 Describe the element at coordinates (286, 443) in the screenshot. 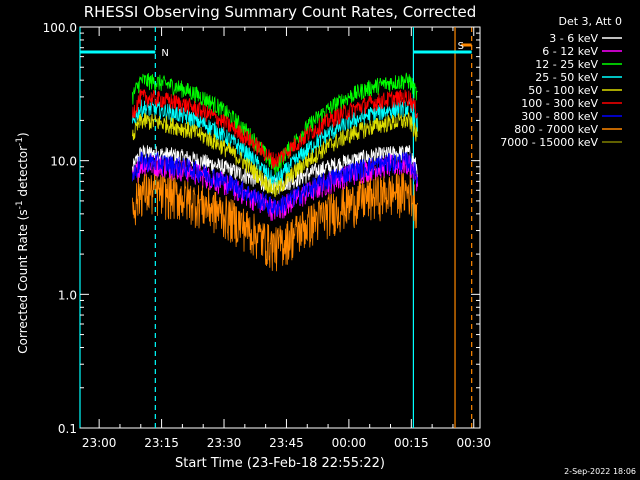

I see `x-tick-label: 23:45` at that location.